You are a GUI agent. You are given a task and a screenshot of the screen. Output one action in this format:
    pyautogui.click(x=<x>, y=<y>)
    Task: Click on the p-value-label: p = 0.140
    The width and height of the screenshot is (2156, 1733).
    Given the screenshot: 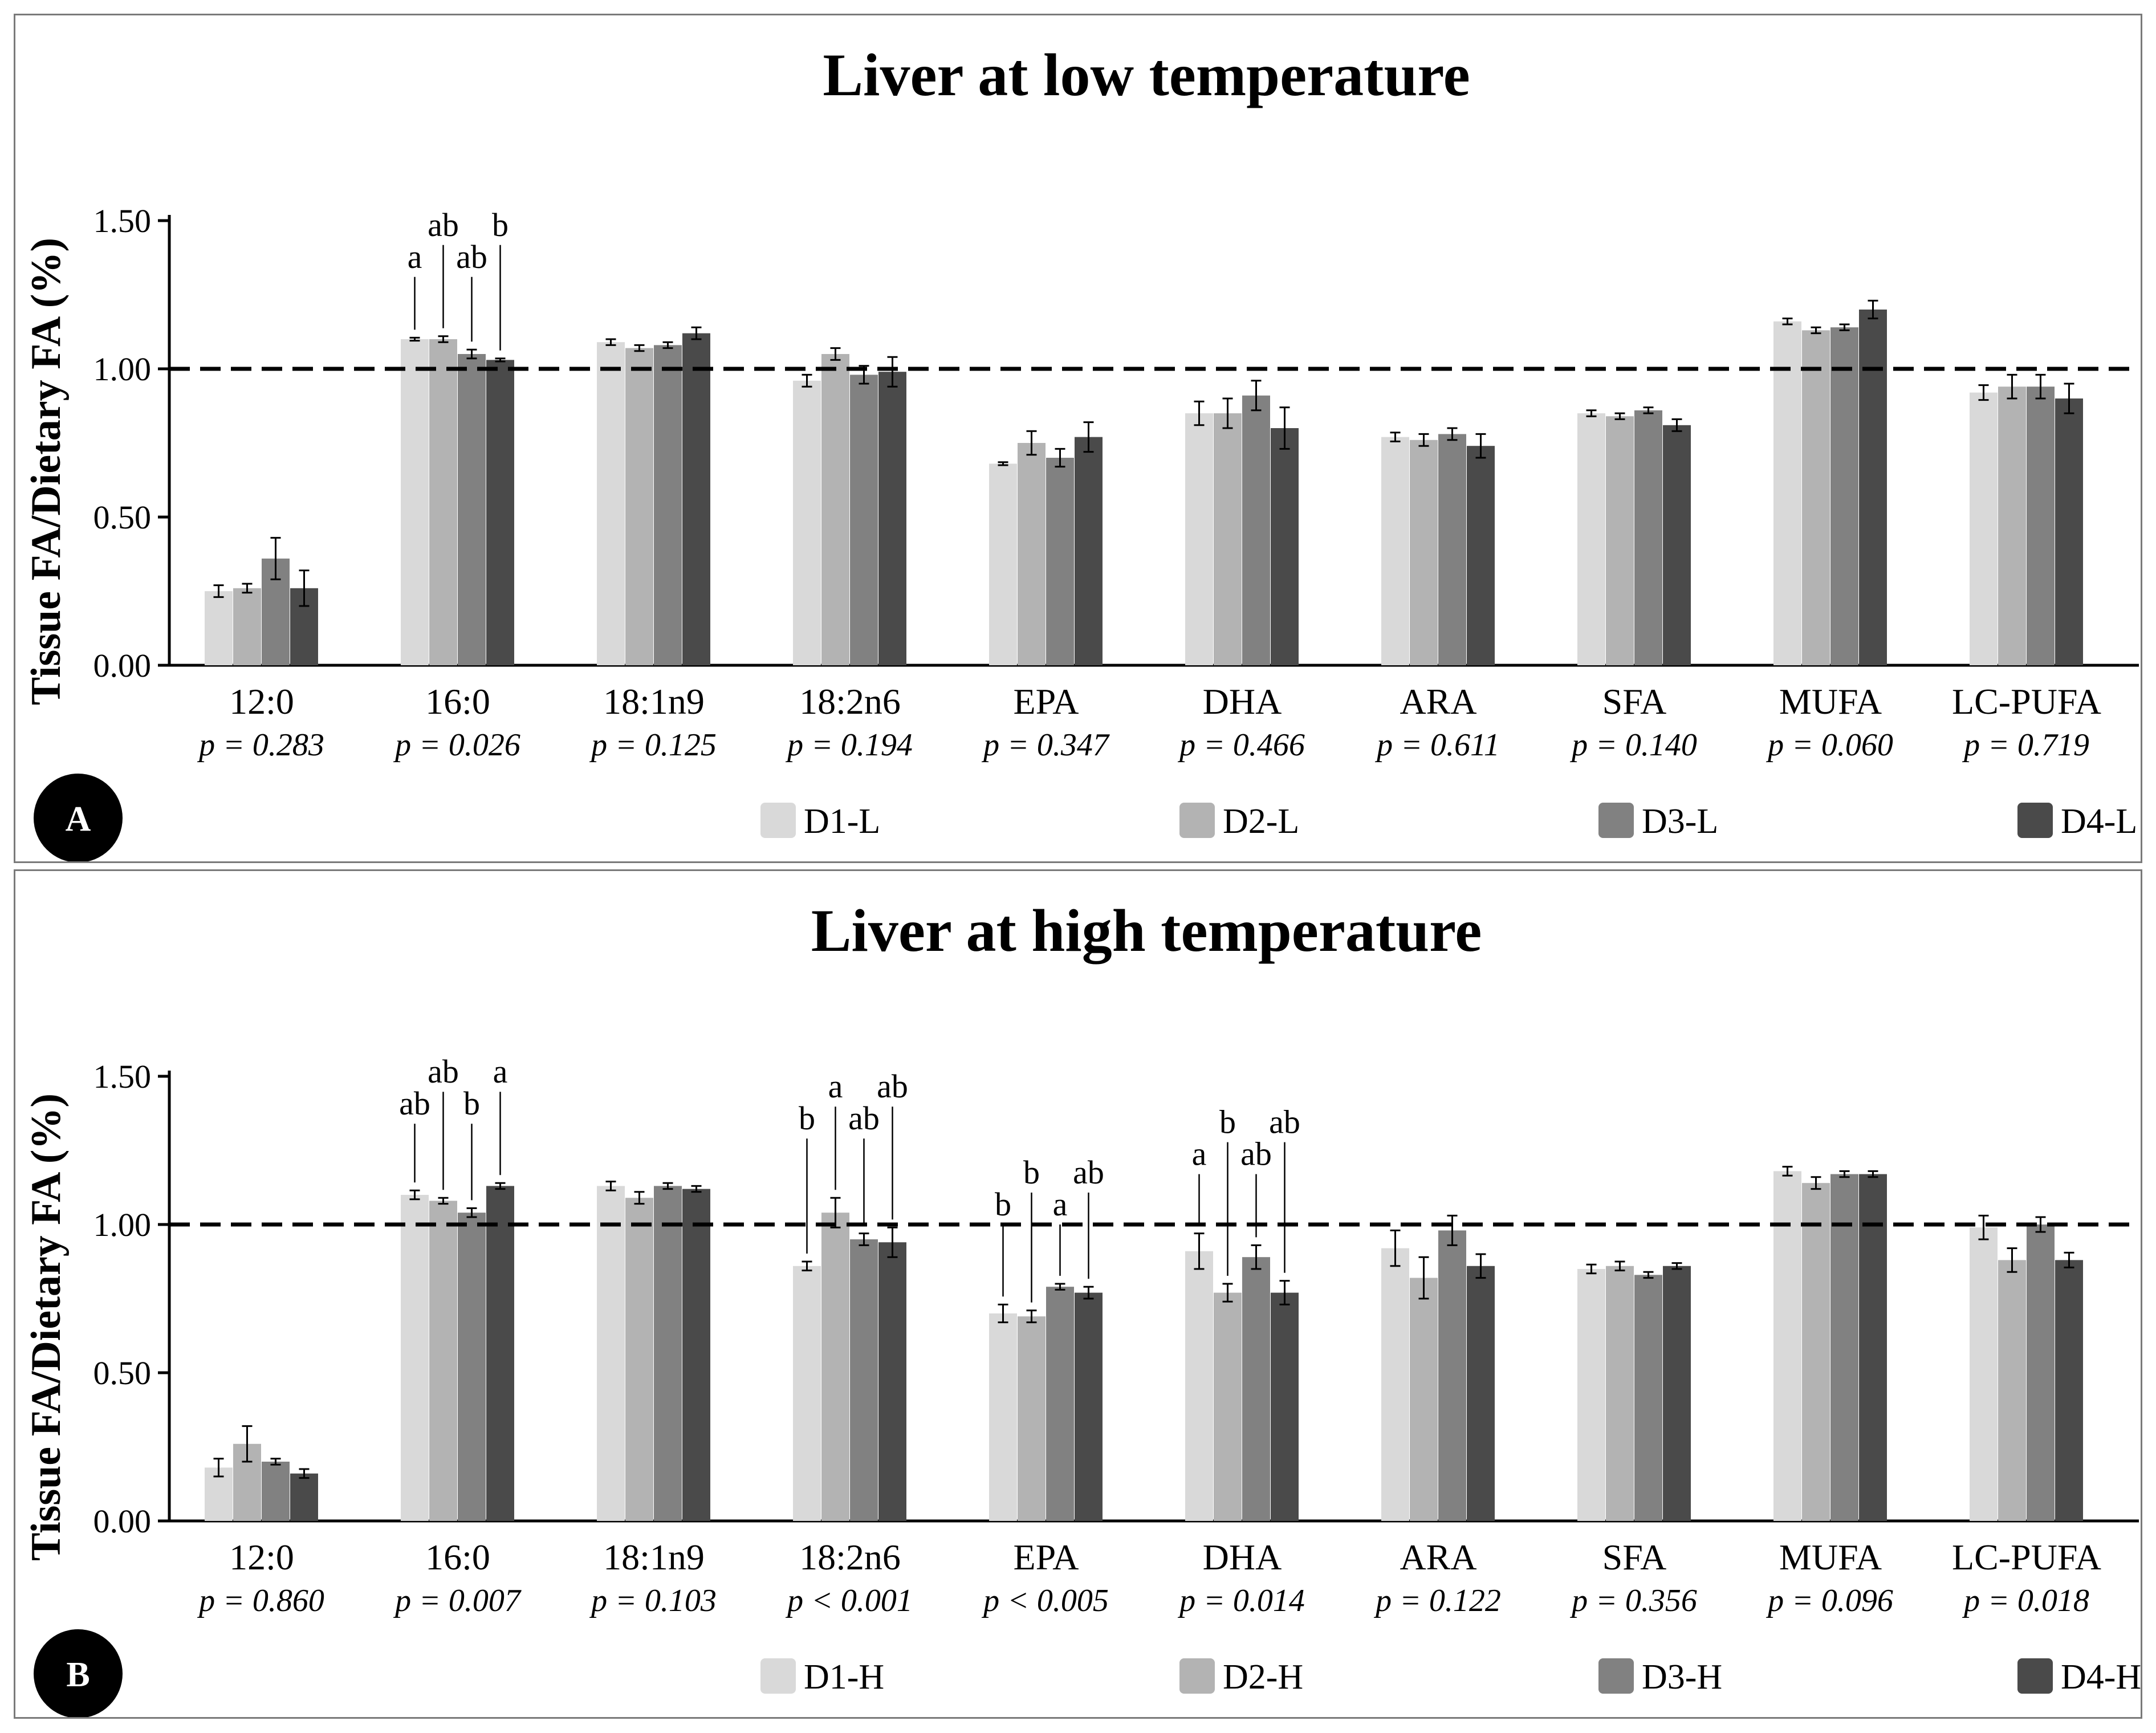 What is the action you would take?
    pyautogui.click(x=1633, y=745)
    